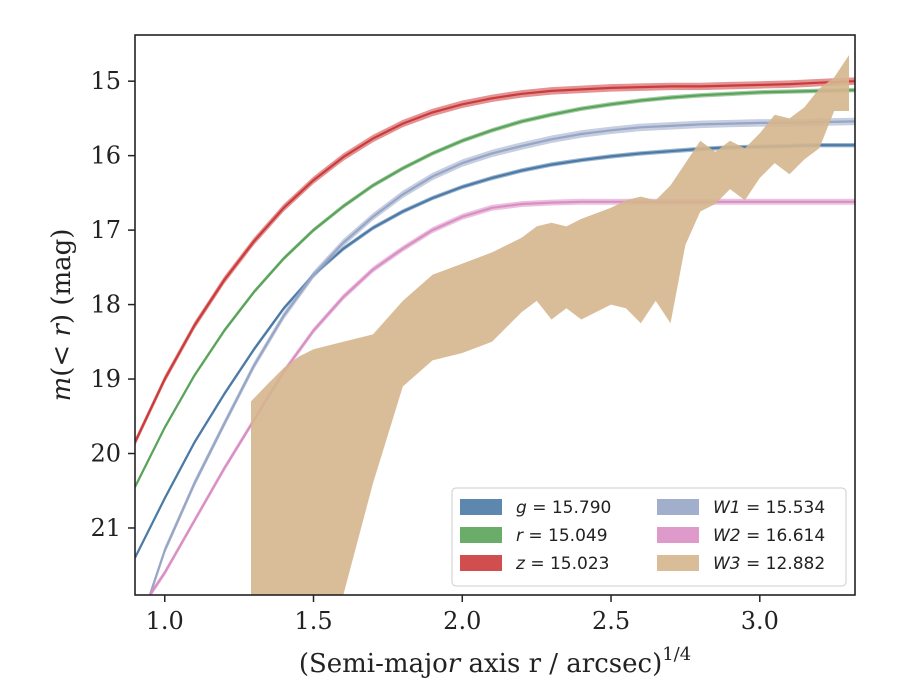 The height and width of the screenshot is (700, 900). I want to click on legend-label-g: g = 15.790, so click(563, 508).